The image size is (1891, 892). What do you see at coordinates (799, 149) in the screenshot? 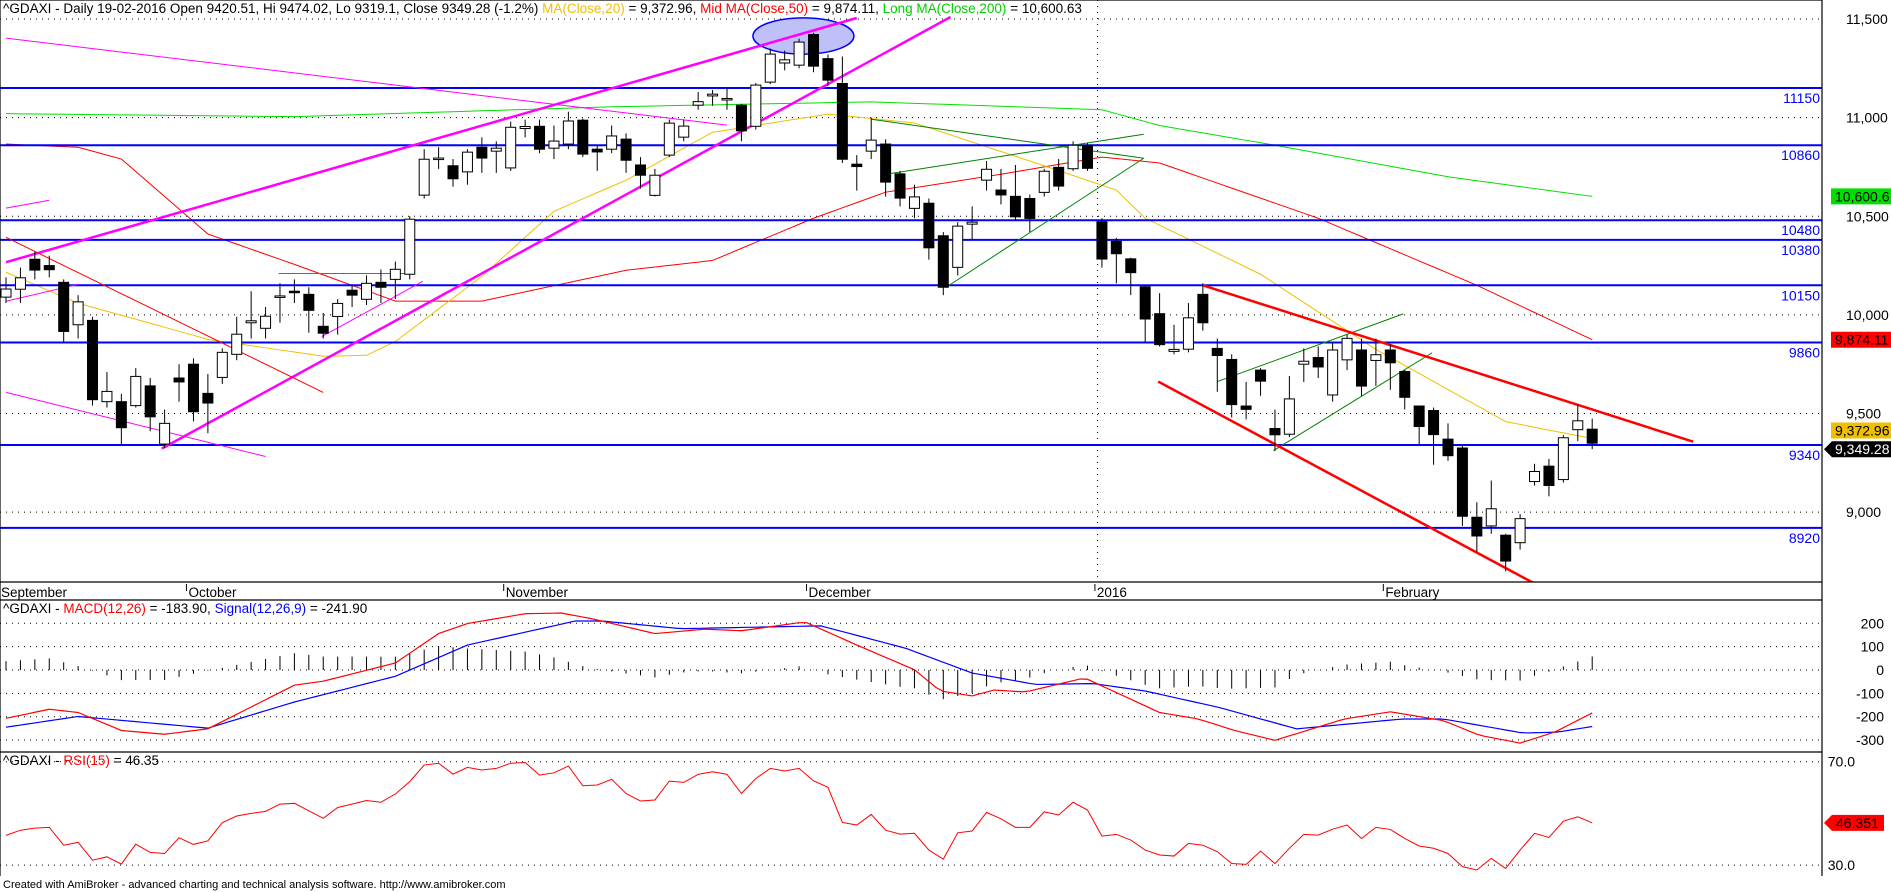
I see `ma200-line` at bounding box center [799, 149].